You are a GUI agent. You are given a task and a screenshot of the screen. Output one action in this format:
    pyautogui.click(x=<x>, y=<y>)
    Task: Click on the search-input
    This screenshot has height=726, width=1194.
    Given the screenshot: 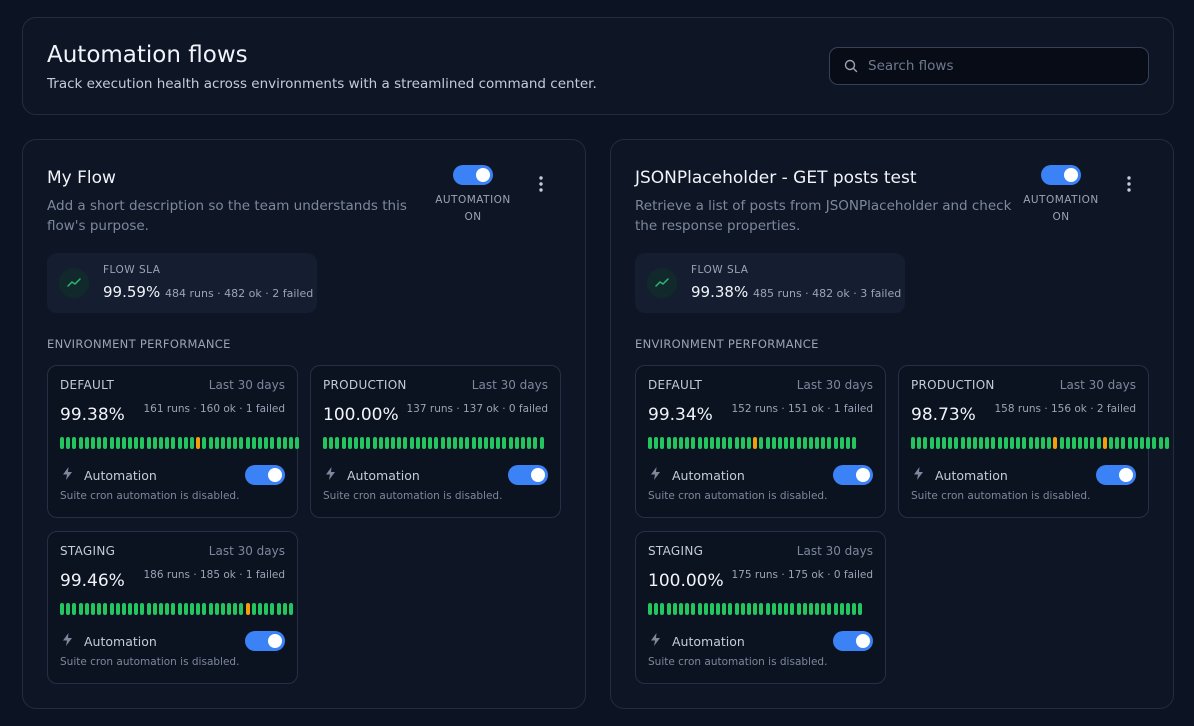 What is the action you would take?
    pyautogui.click(x=998, y=66)
    